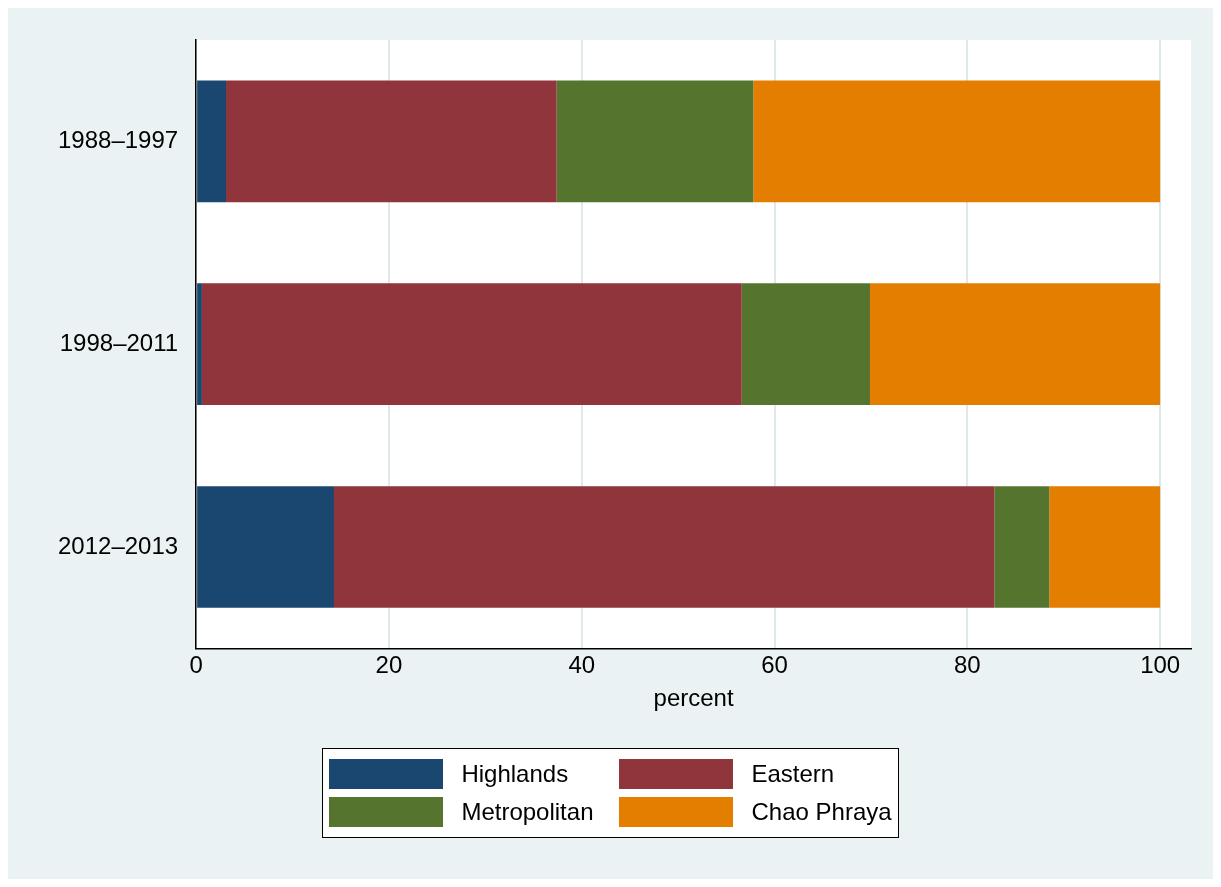 This screenshot has height=887, width=1221. What do you see at coordinates (821, 812) in the screenshot?
I see `legend-label: Chao Phraya` at bounding box center [821, 812].